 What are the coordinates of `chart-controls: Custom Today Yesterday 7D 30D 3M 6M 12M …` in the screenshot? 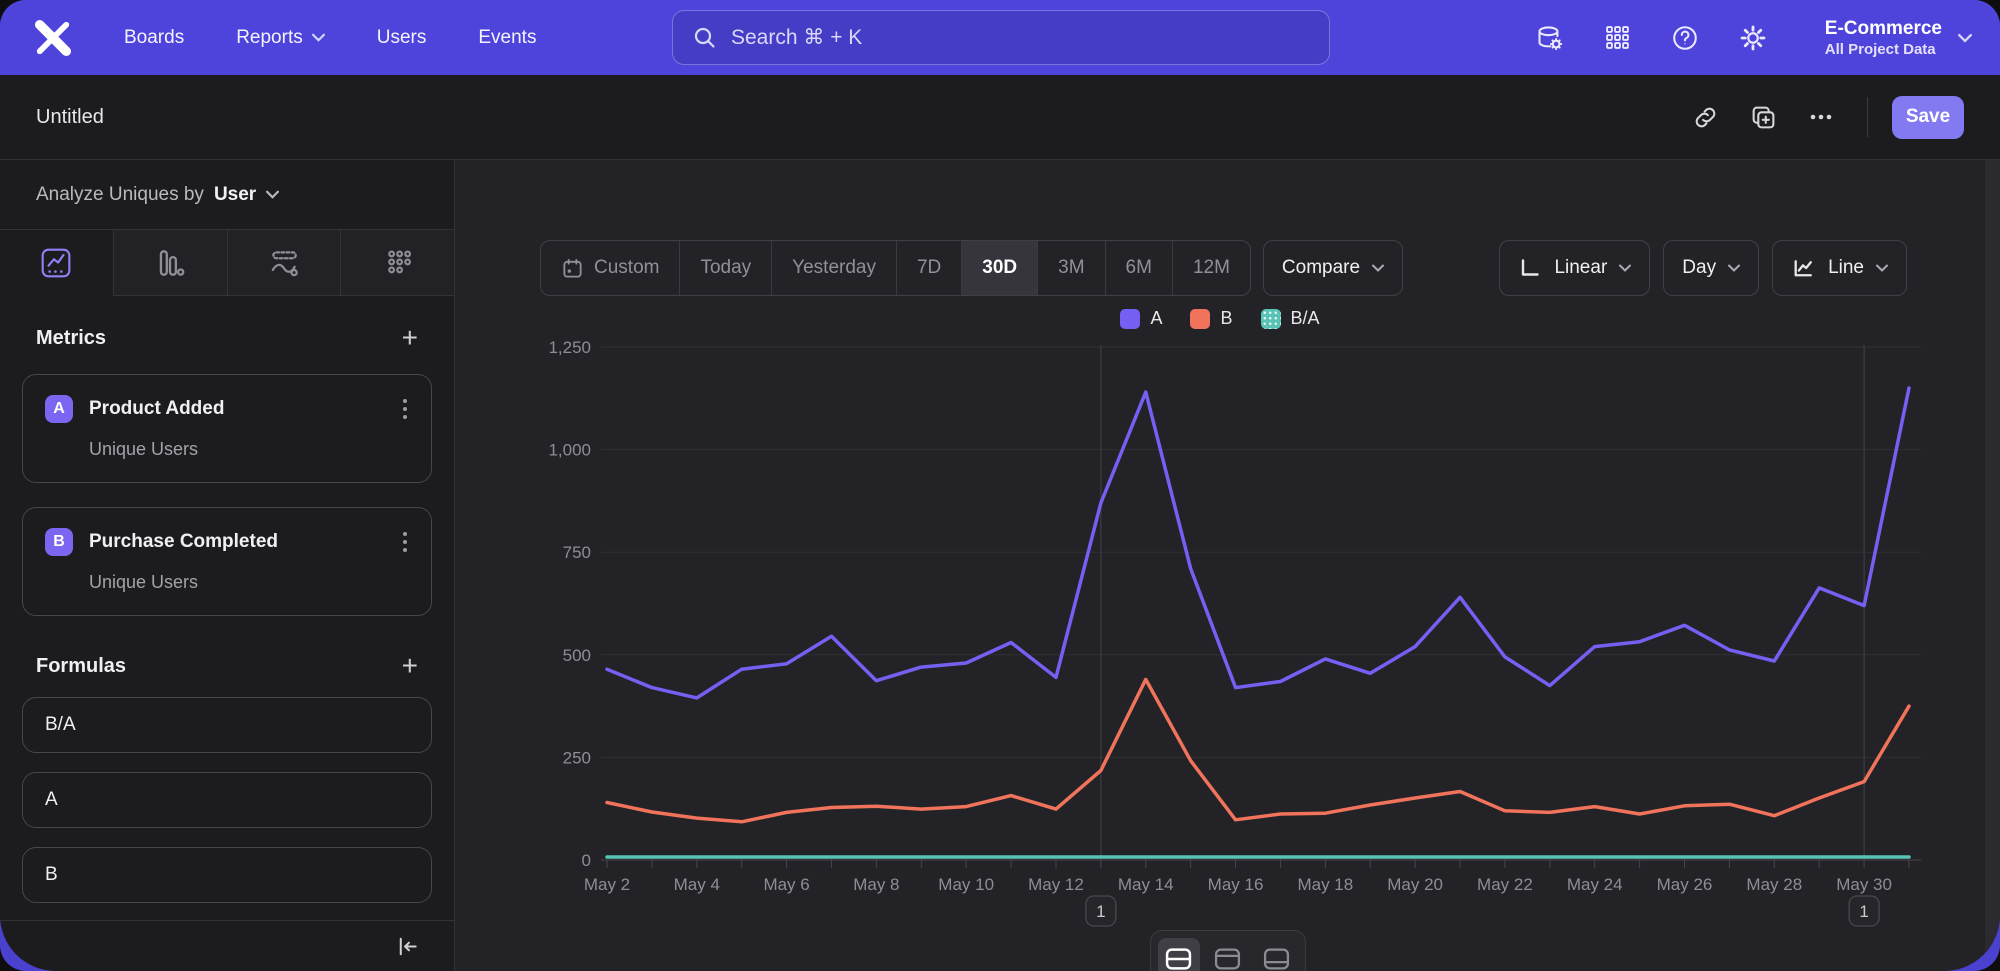 It's located at (1223, 268).